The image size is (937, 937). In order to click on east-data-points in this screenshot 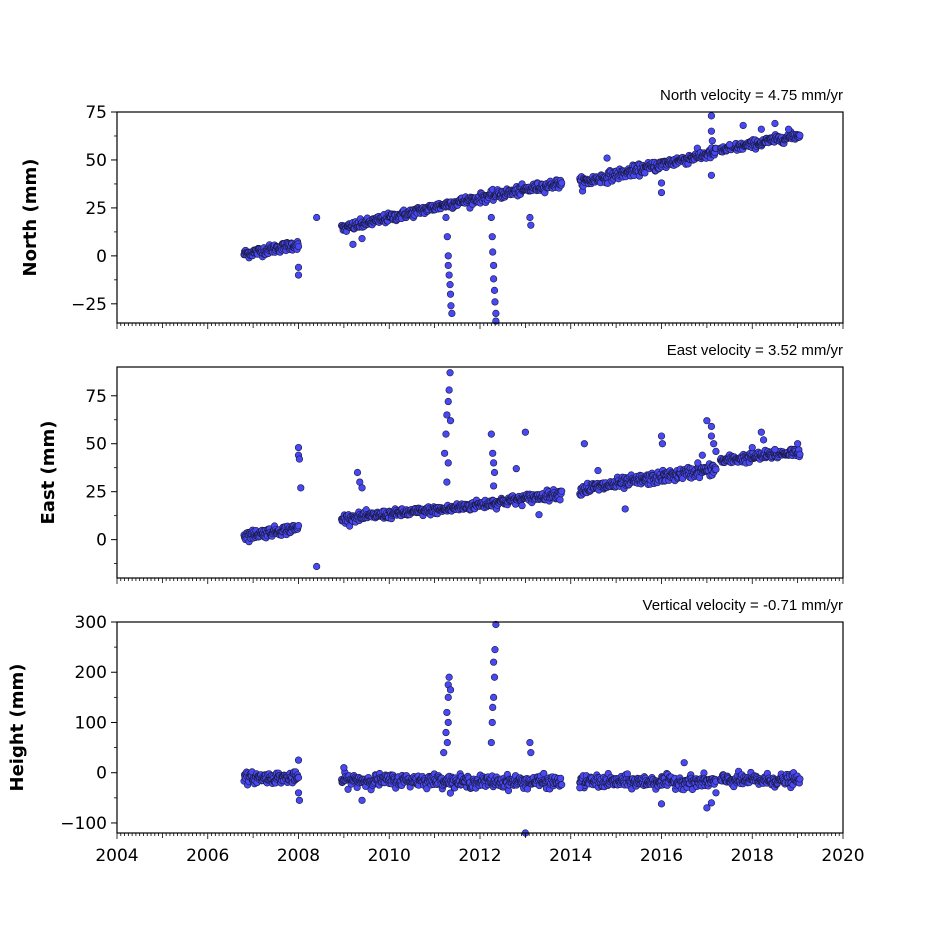, I will do `click(522, 470)`.